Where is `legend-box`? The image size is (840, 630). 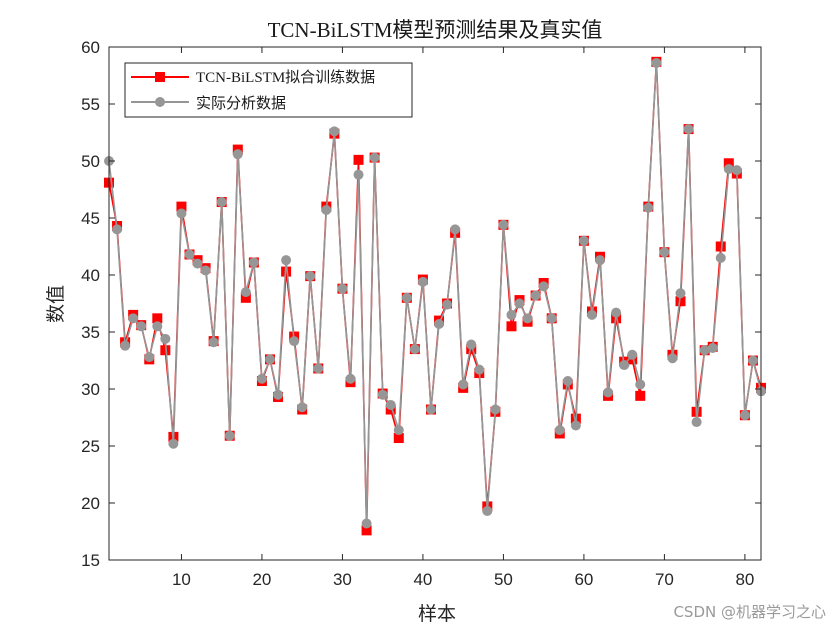 legend-box is located at coordinates (268, 90).